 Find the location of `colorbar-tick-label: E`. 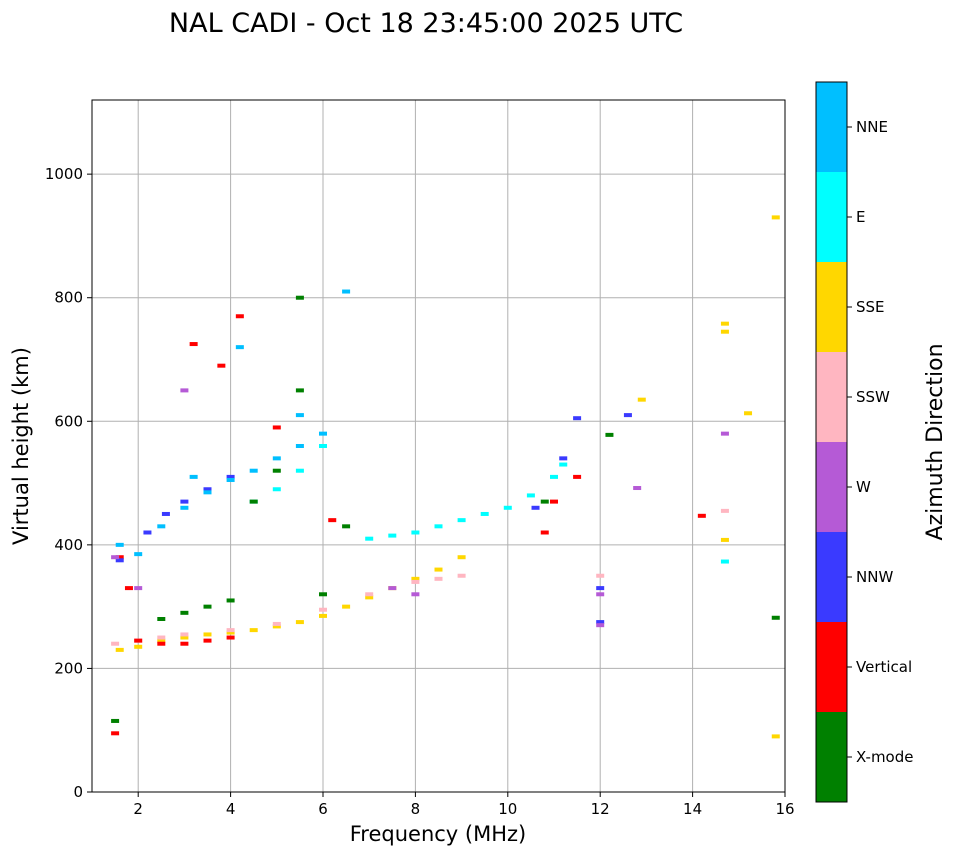

colorbar-tick-label: E is located at coordinates (860, 217).